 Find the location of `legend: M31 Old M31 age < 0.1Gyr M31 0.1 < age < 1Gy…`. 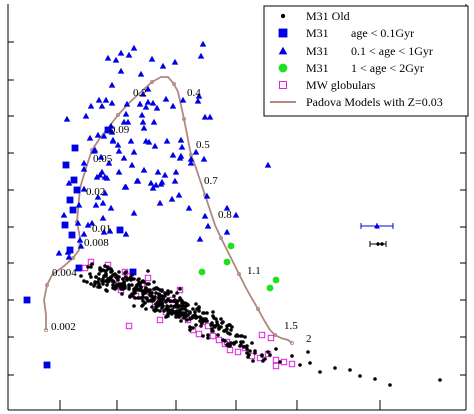

legend: M31 Old M31 age < 0.1Gyr M31 0.1 < age < 1Gy… is located at coordinates (366, 61).